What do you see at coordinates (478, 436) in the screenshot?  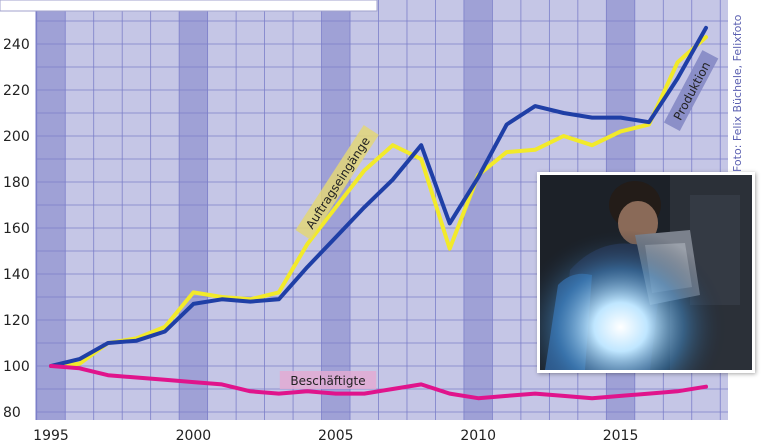 I see `x-tick-label: 2010` at bounding box center [478, 436].